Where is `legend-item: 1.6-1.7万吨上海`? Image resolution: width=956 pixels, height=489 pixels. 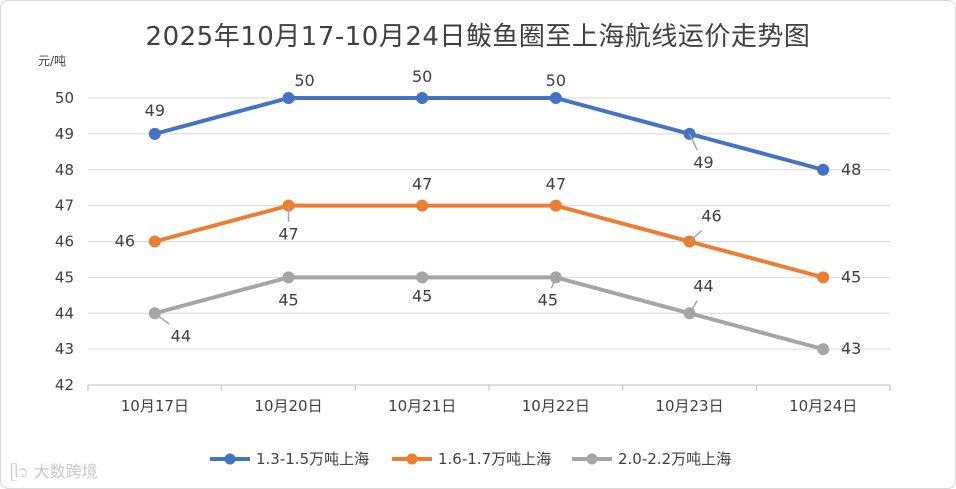 legend-item: 1.6-1.7万吨上海 is located at coordinates (471, 459).